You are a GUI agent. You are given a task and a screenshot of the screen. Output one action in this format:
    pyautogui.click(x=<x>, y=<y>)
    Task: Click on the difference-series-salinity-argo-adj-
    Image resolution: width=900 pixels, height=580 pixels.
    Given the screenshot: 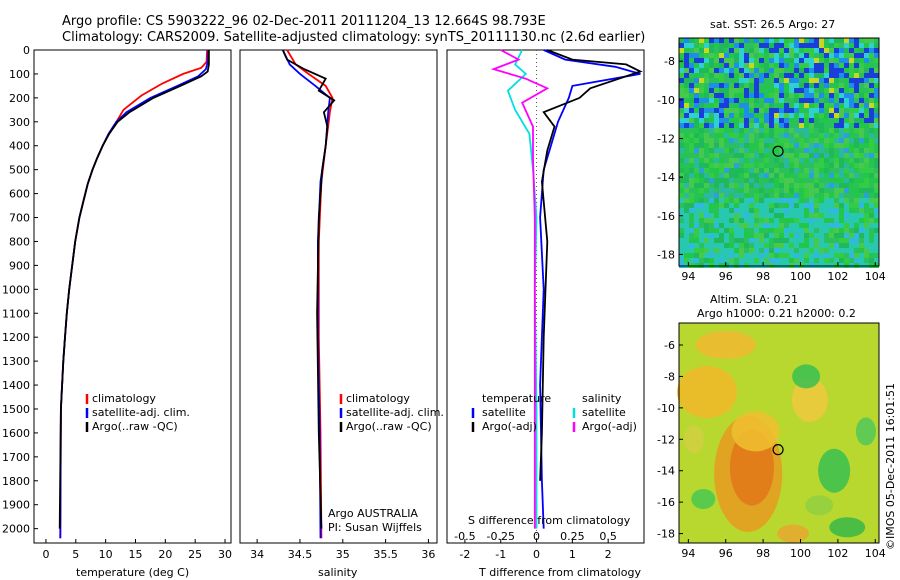 What is the action you would take?
    pyautogui.click(x=520, y=289)
    